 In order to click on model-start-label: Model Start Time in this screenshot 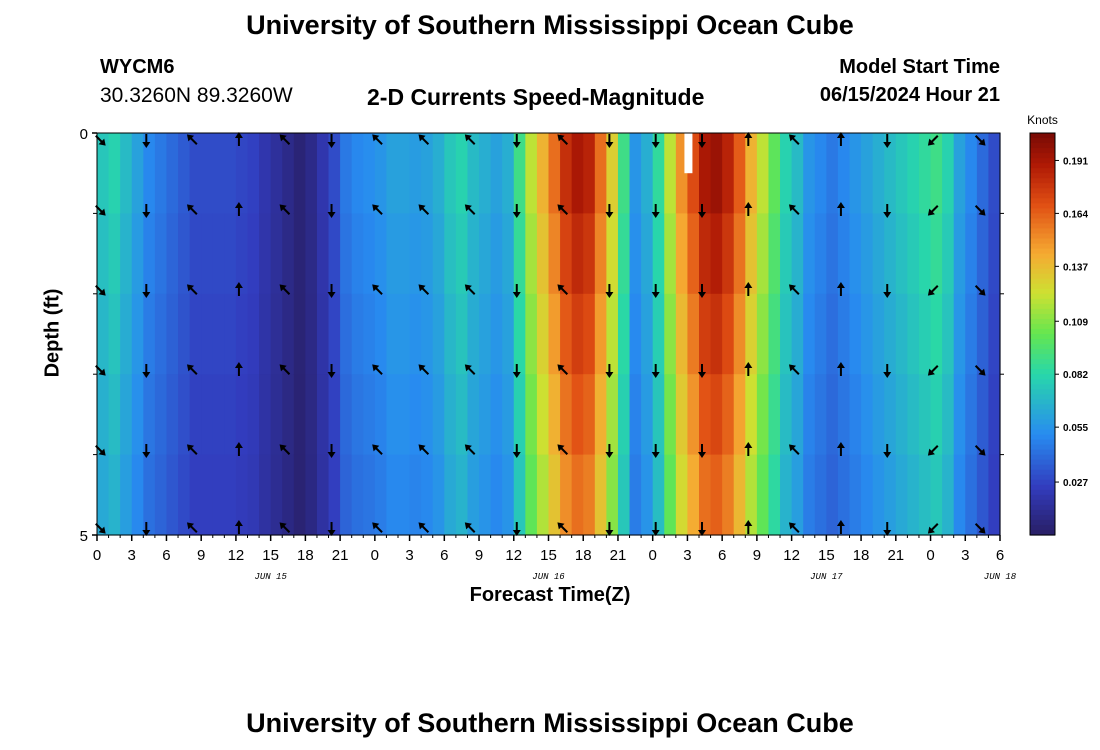, I will do `click(919, 67)`.